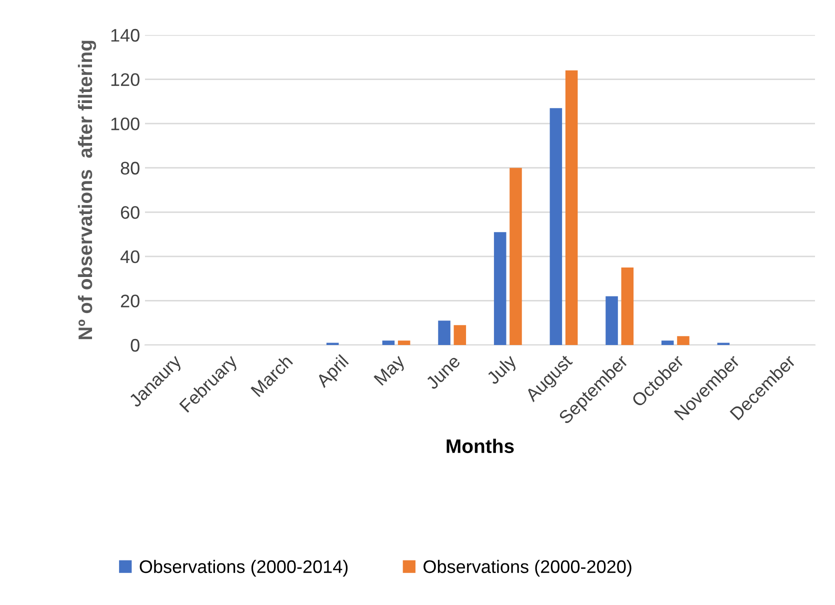 The image size is (835, 605). I want to click on y-tick-label: 20, so click(130, 301).